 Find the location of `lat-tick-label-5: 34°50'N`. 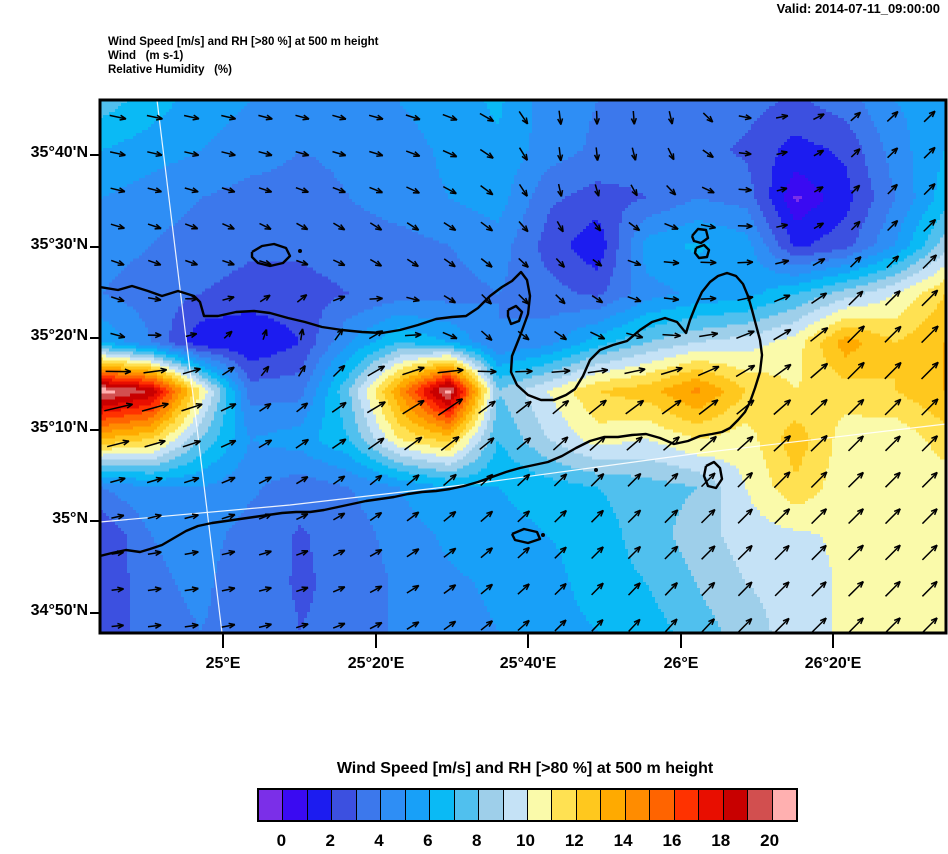

lat-tick-label-5: 34°50'N is located at coordinates (59, 610).